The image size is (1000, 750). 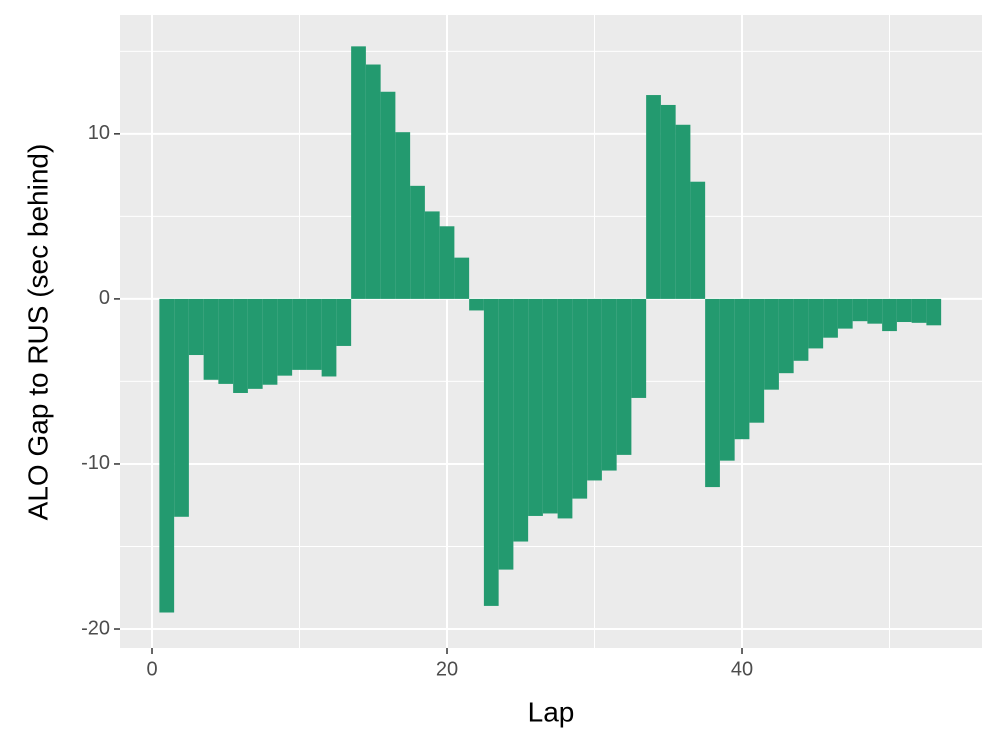 I want to click on y-axis-title: ALO Gap to RUS (sec behind), so click(x=37, y=332).